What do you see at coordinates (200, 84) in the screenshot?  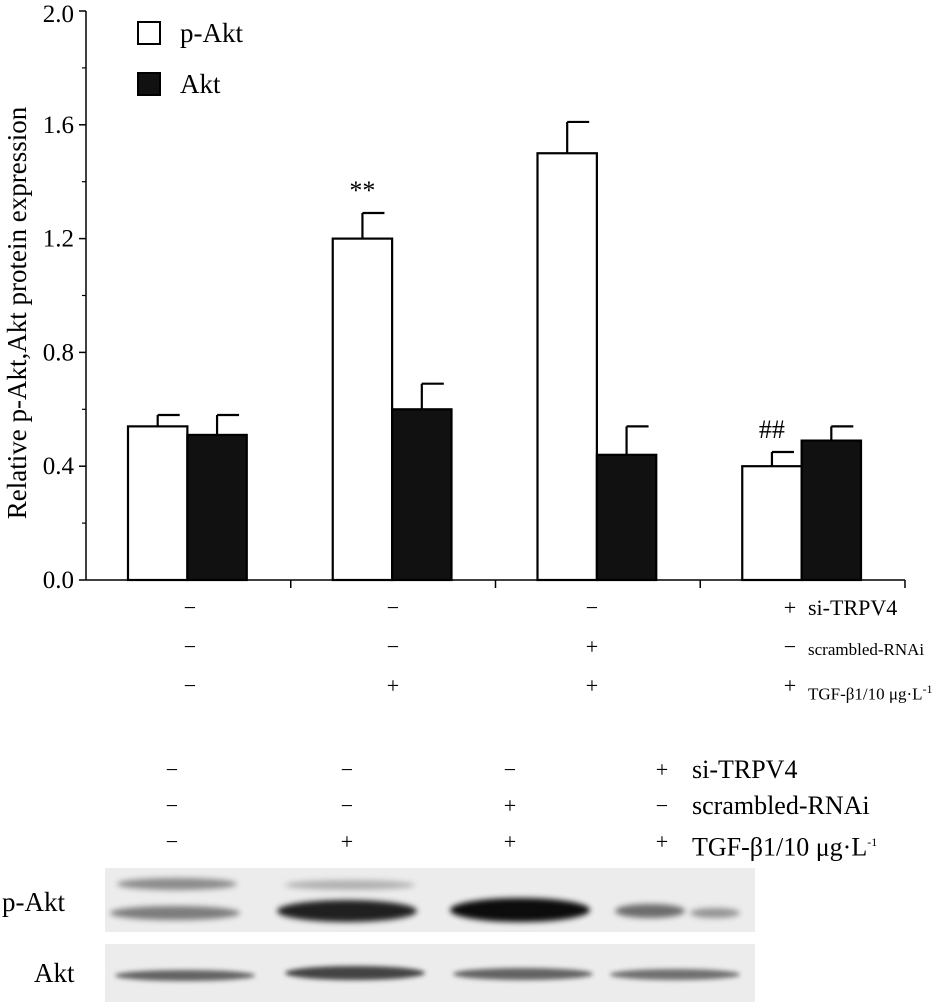 I see `legend-label: Akt` at bounding box center [200, 84].